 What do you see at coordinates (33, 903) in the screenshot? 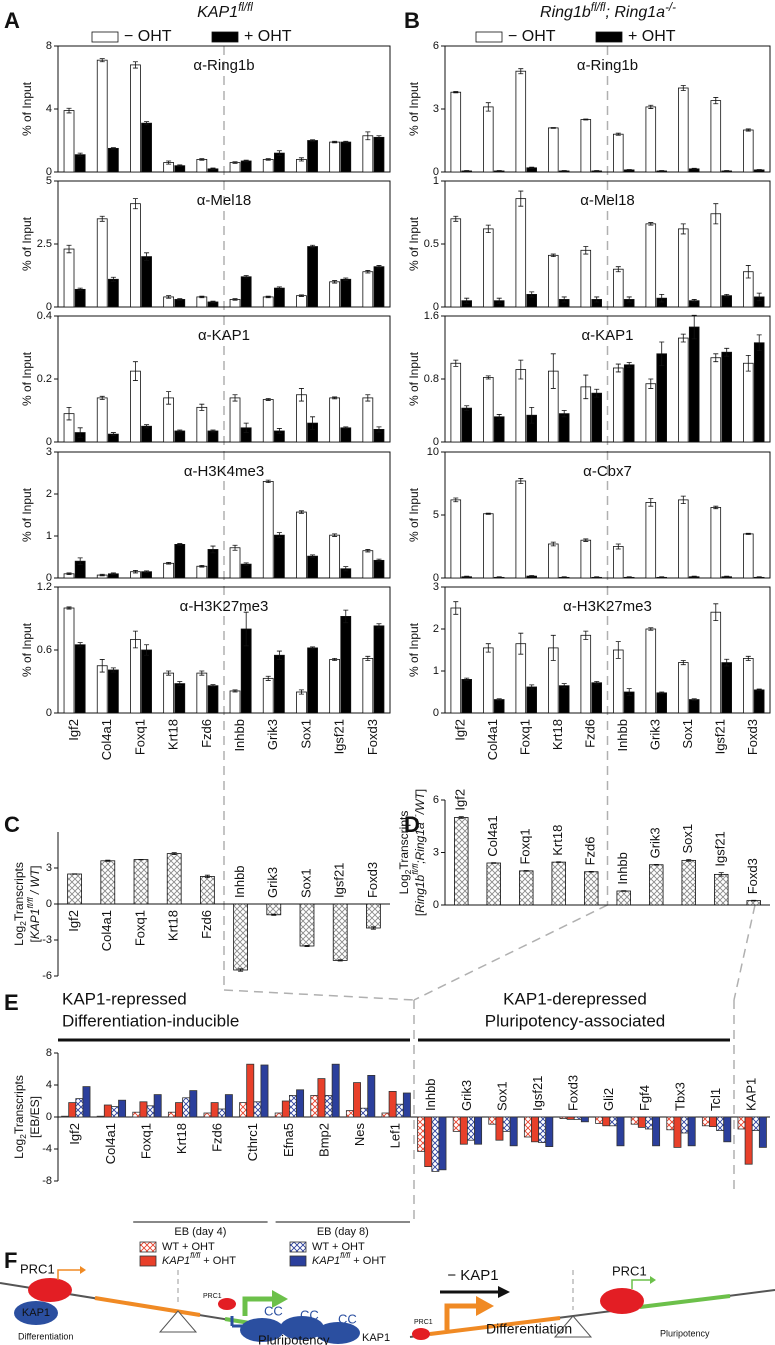
I see `y-axis-label: [KAP1fl/fl / WT]` at bounding box center [33, 903].